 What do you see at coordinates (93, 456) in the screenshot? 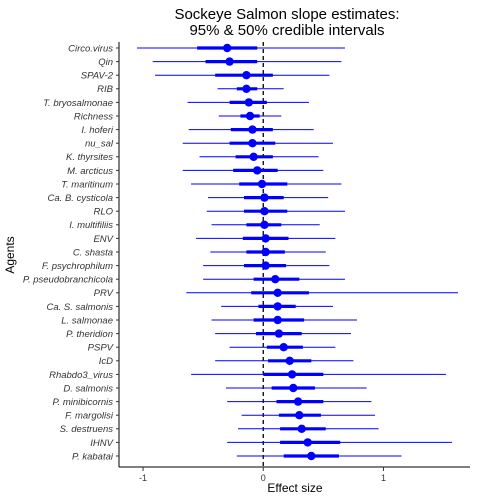
I see `agent-label: P. kabatai` at bounding box center [93, 456].